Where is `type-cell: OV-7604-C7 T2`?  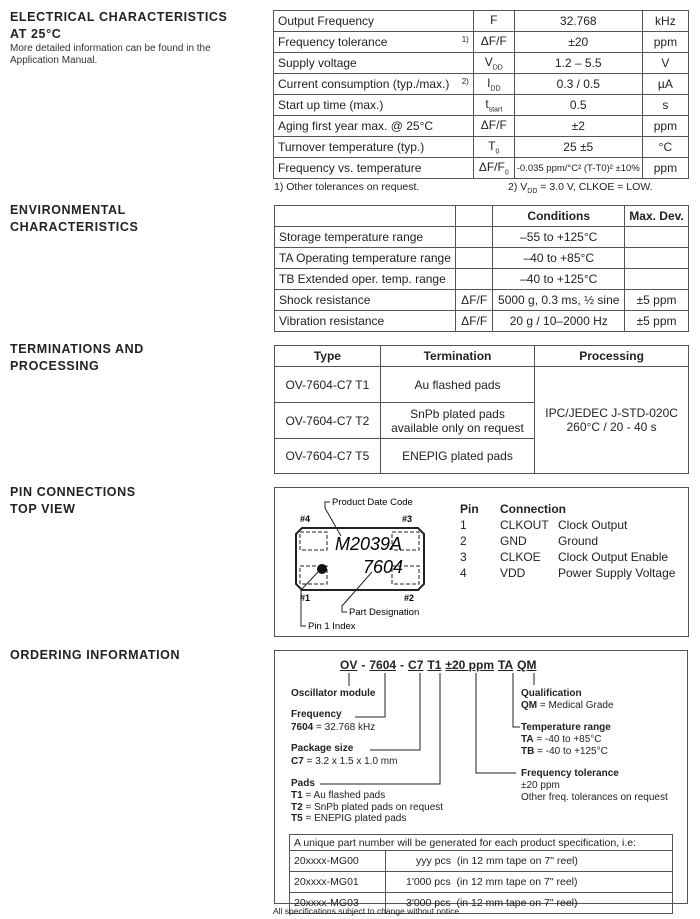
type-cell: OV-7604-C7 T2 is located at coordinates (327, 420).